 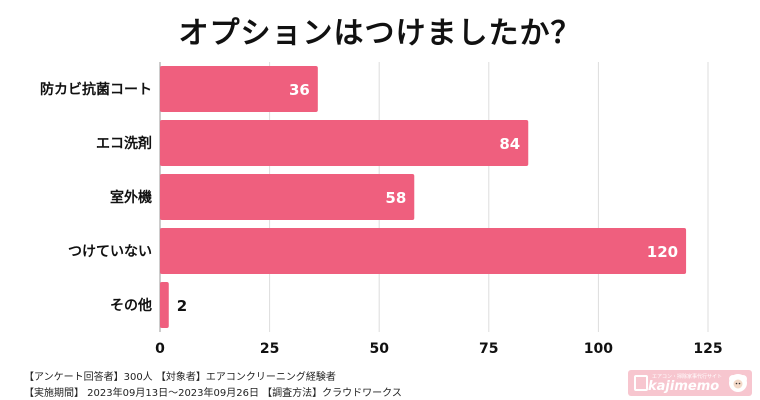 I want to click on logo-text: kajimemo, so click(x=684, y=386).